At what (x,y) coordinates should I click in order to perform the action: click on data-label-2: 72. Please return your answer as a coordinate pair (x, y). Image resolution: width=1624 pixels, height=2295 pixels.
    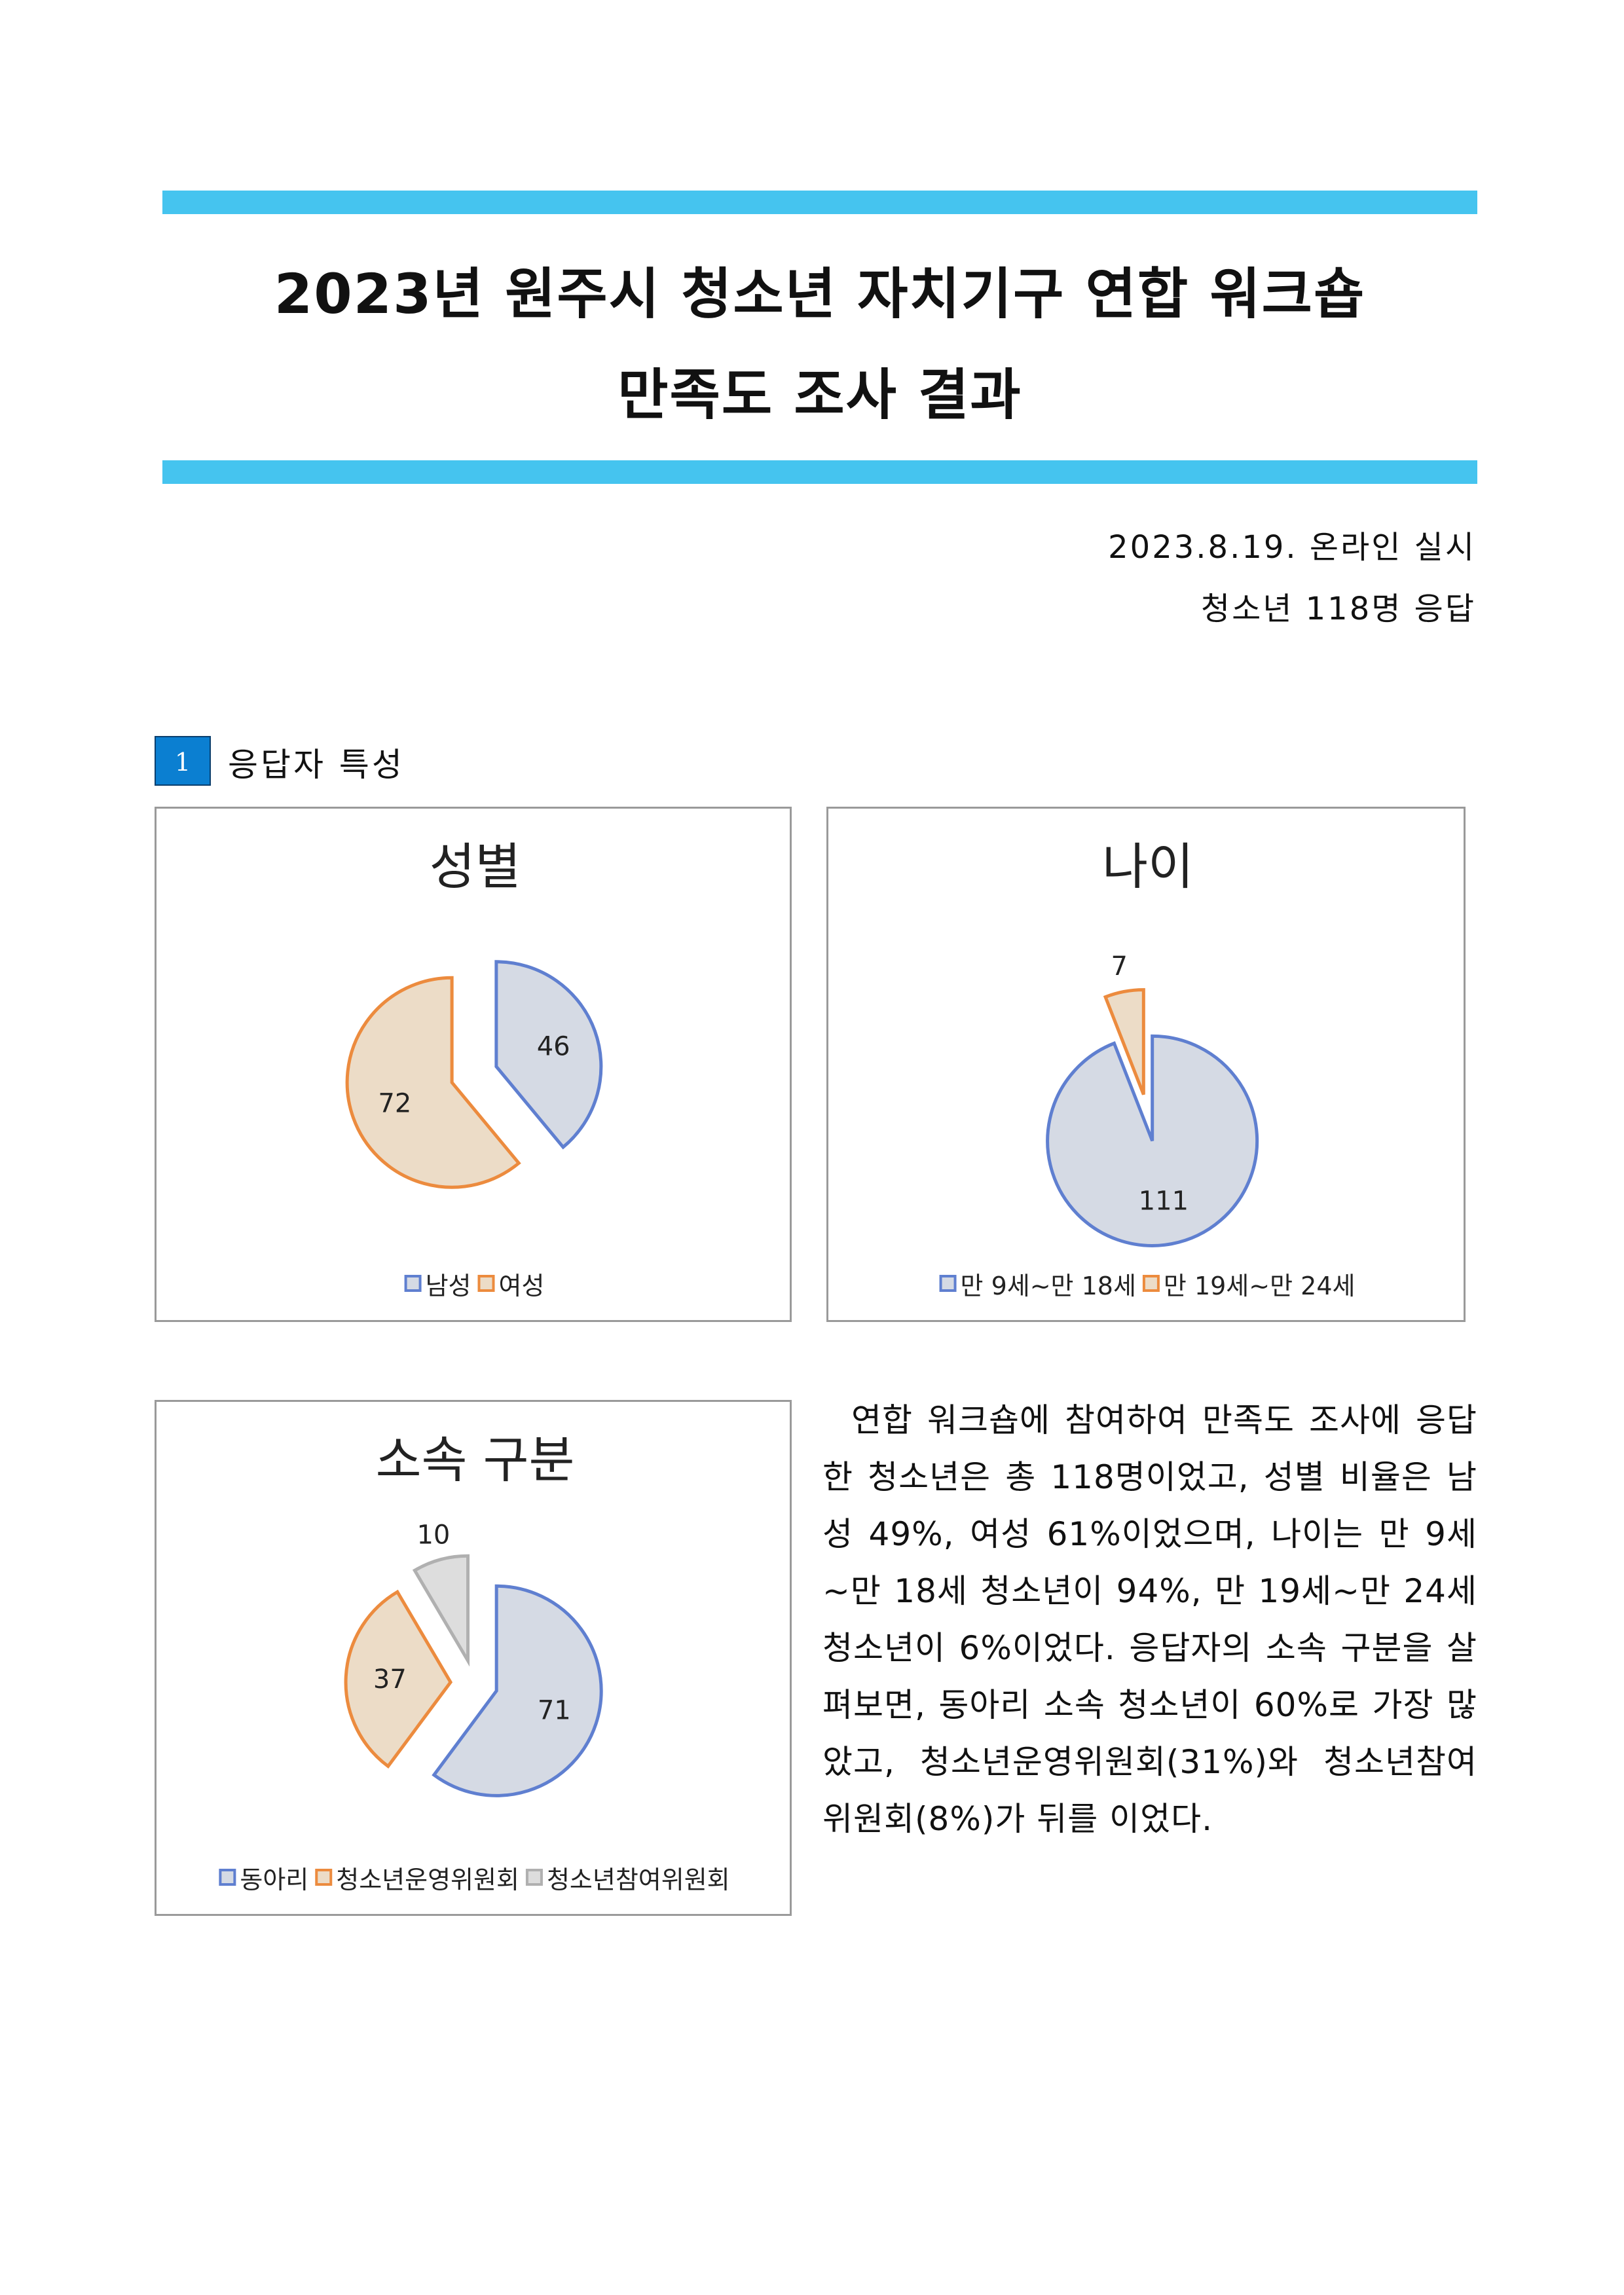
    Looking at the image, I should click on (394, 1104).